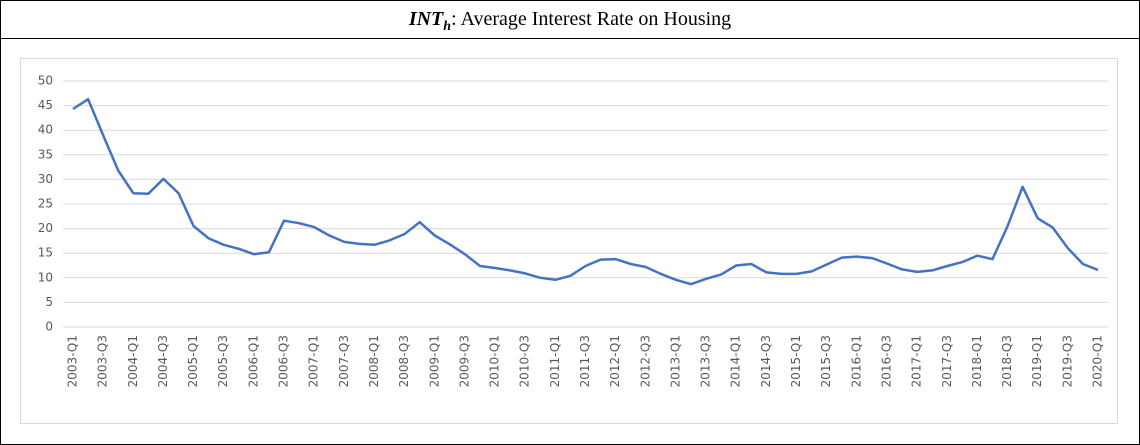  Describe the element at coordinates (45, 228) in the screenshot. I see `y-tick-label: 20` at that location.